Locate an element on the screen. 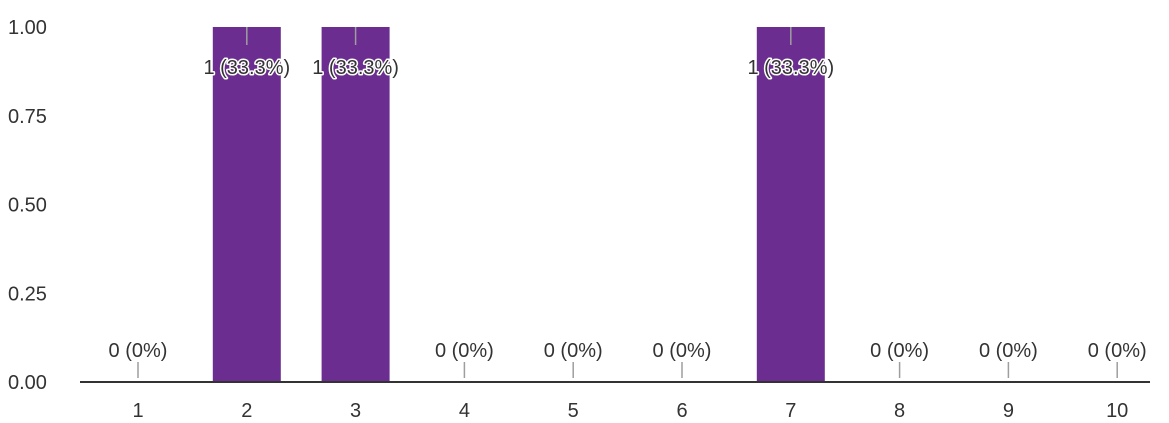 The width and height of the screenshot is (1169, 423). x-tick-label: 2 is located at coordinates (246, 411).